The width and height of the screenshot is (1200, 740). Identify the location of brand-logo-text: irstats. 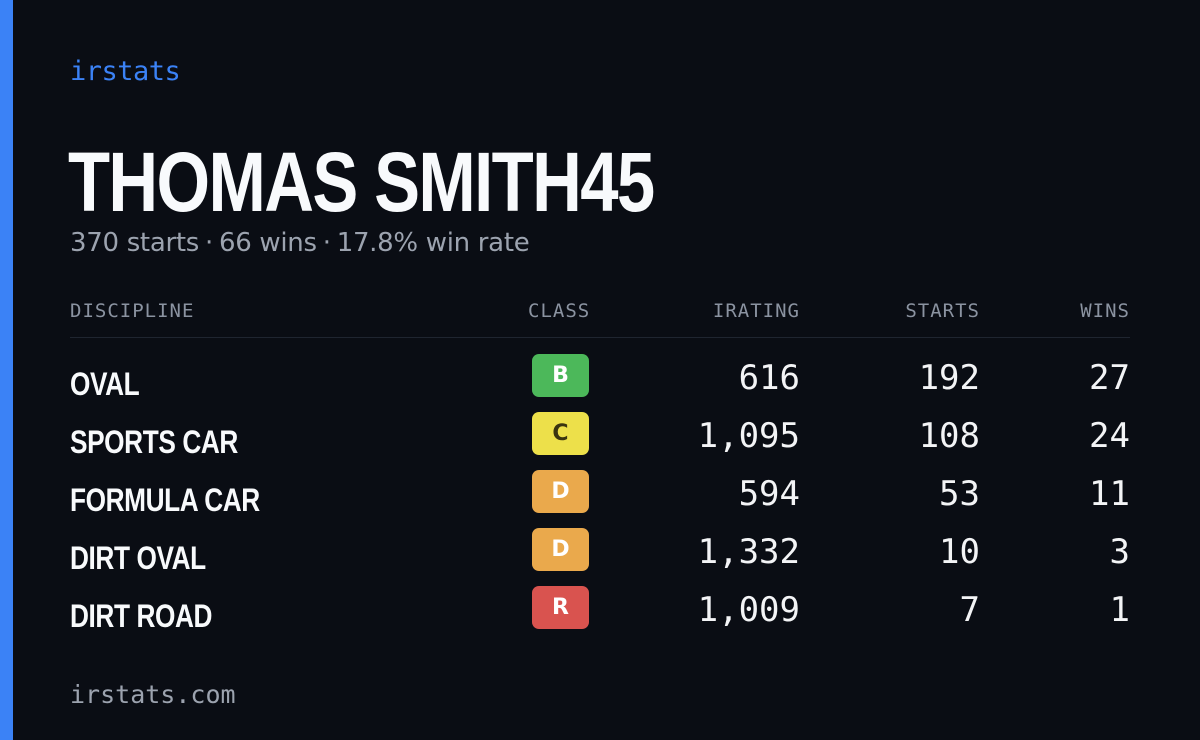
(125, 71).